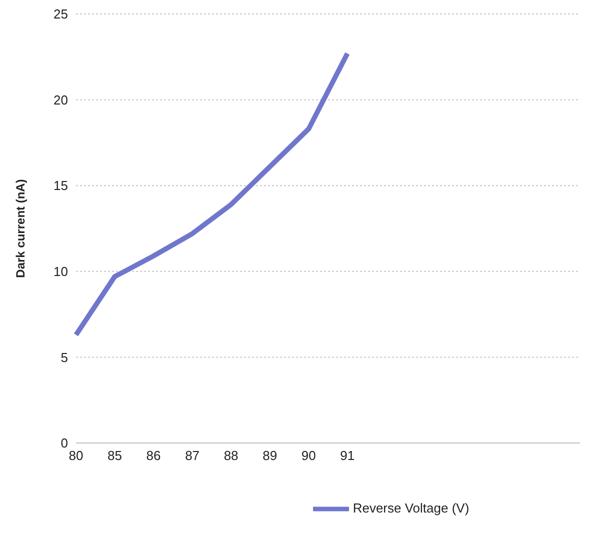 The image size is (597, 540). What do you see at coordinates (115, 456) in the screenshot?
I see `x-tick-label: 85` at bounding box center [115, 456].